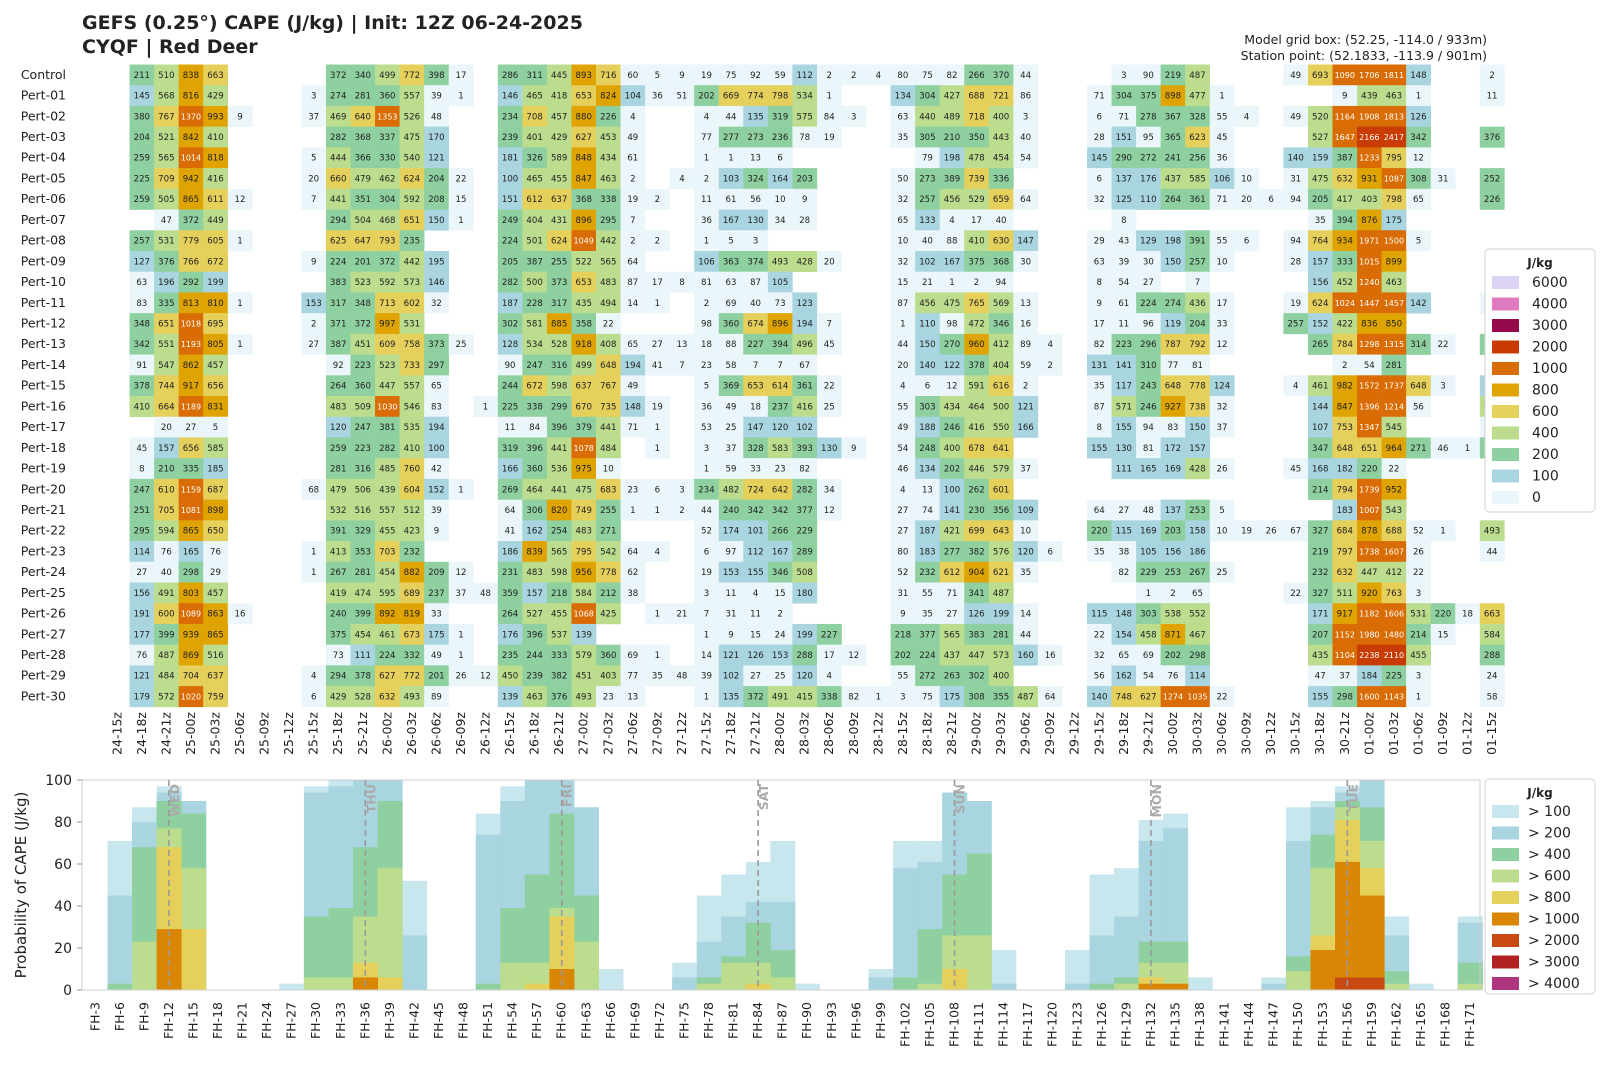  What do you see at coordinates (509, 733) in the screenshot?
I see `time-label: 26-15z` at bounding box center [509, 733].